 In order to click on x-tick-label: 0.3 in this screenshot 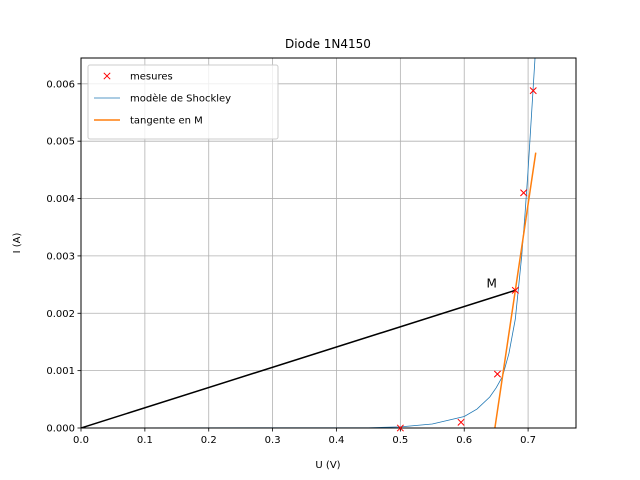, I will do `click(273, 440)`.